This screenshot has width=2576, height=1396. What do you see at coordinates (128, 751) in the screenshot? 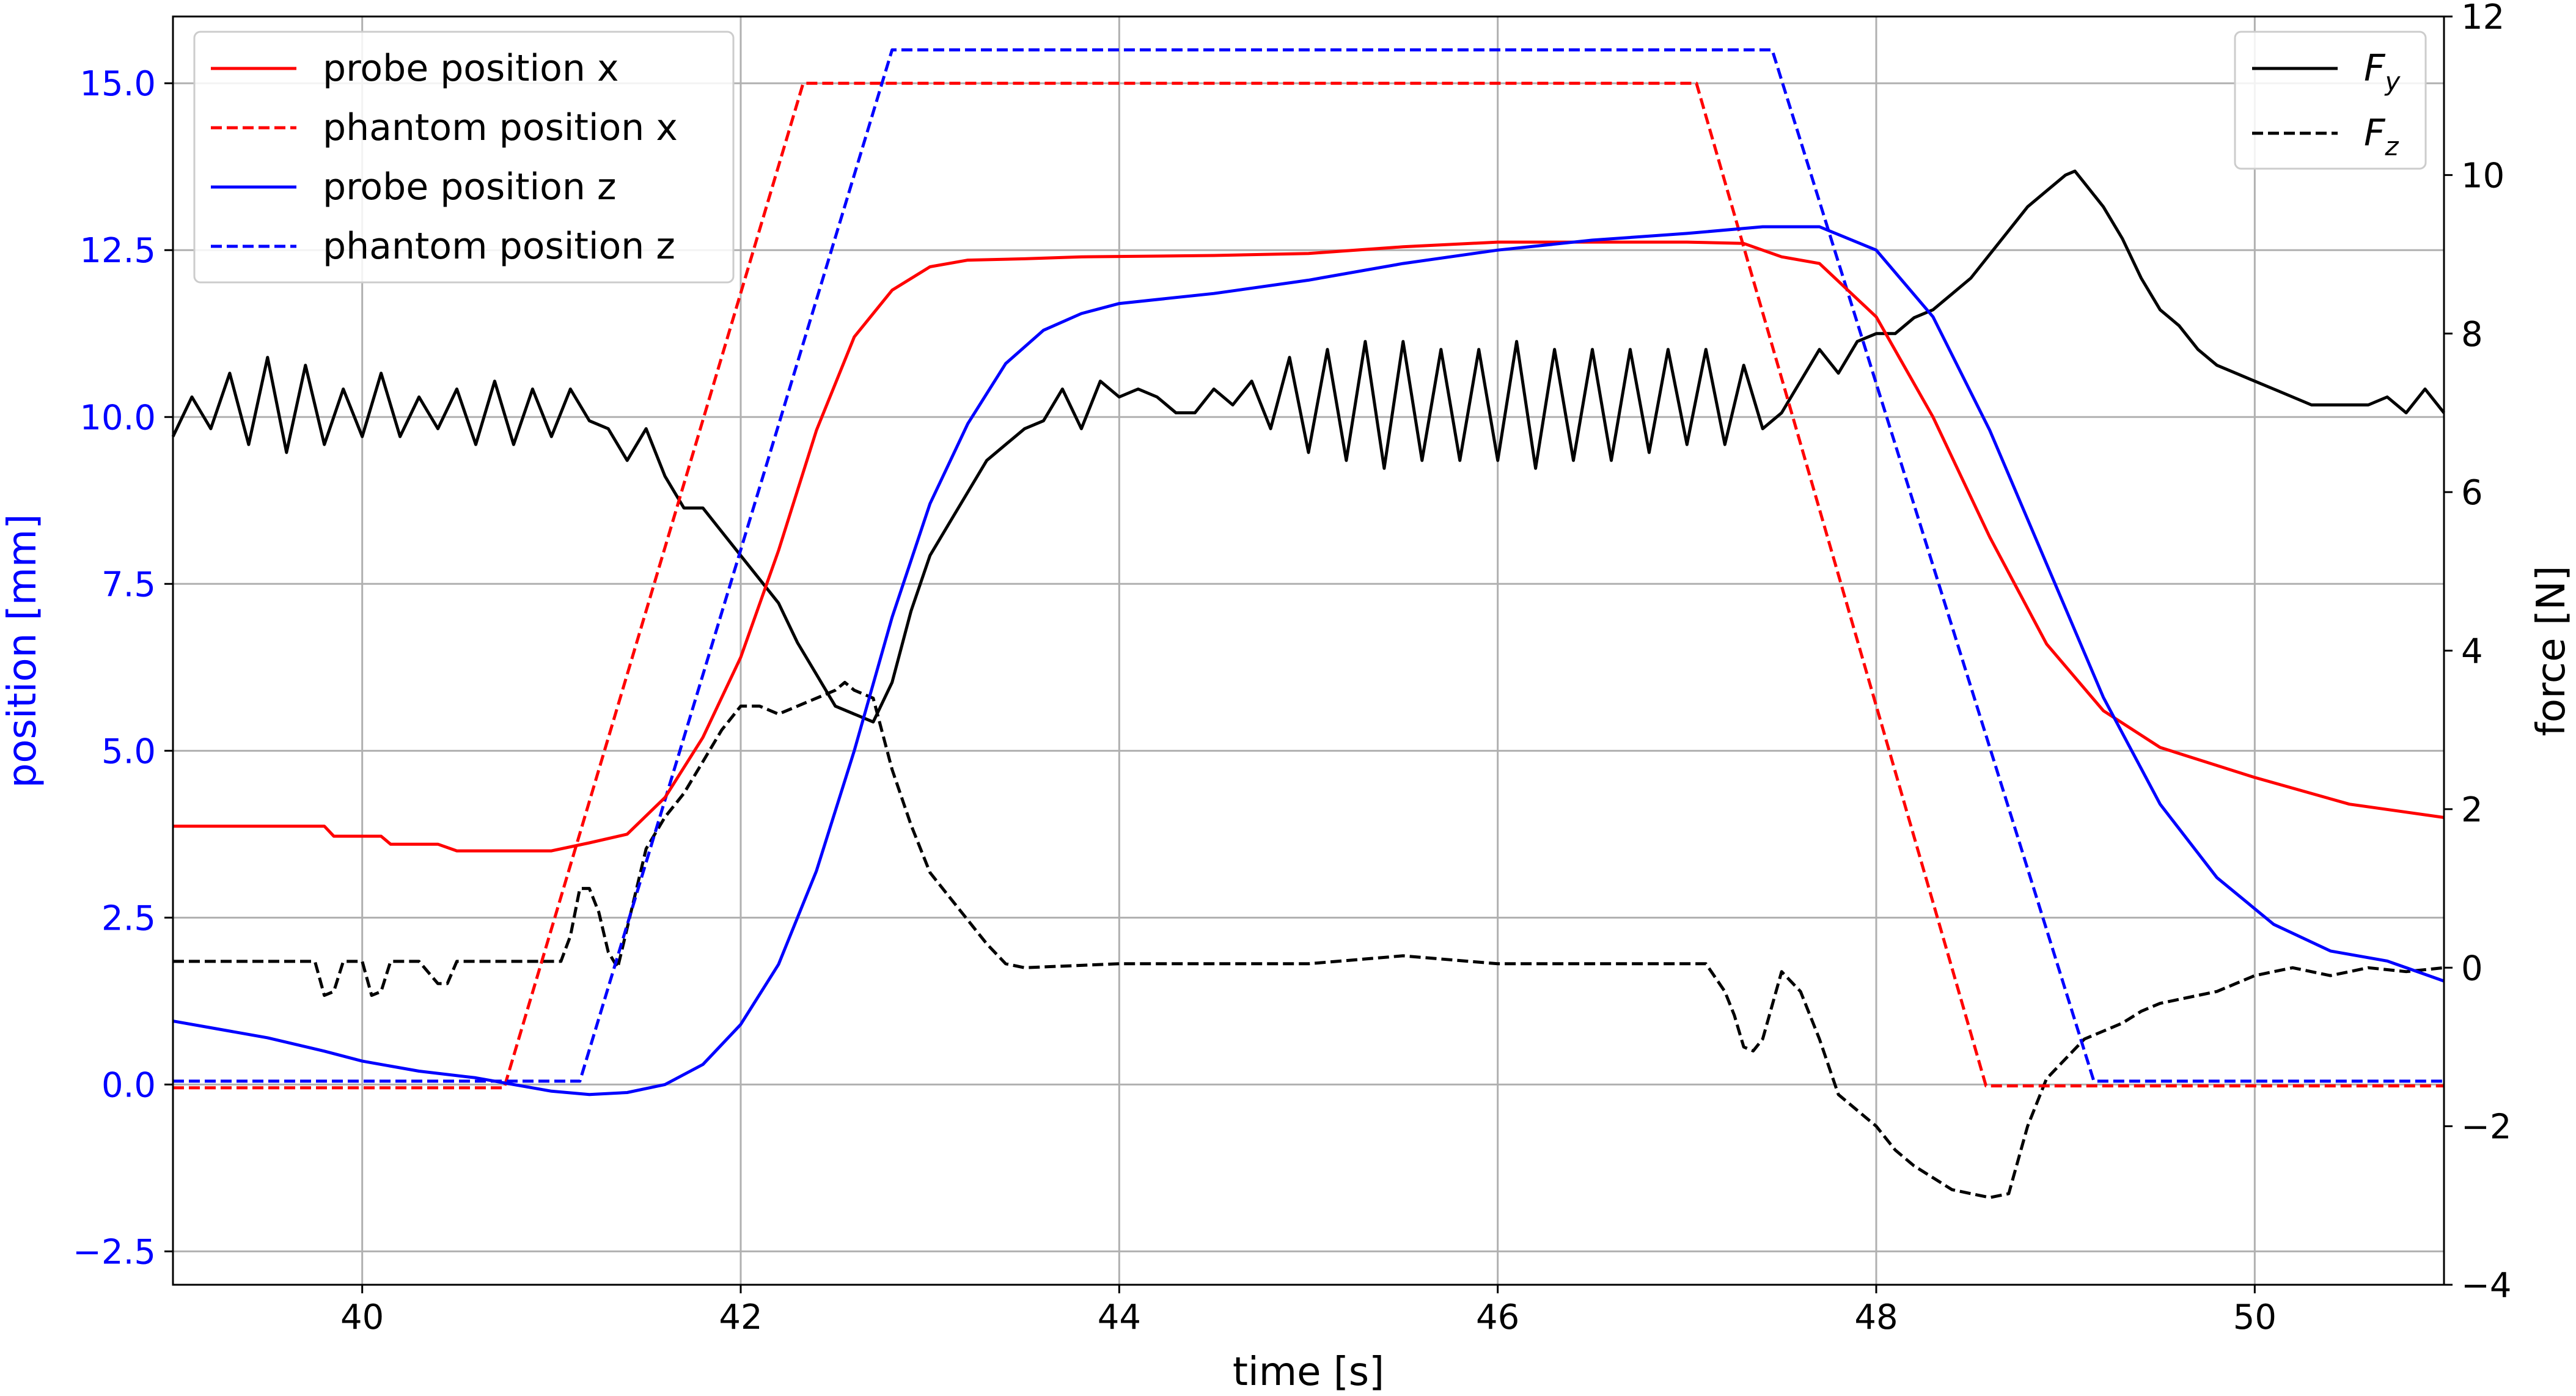
I see `left-tick-label: 5.0` at bounding box center [128, 751].